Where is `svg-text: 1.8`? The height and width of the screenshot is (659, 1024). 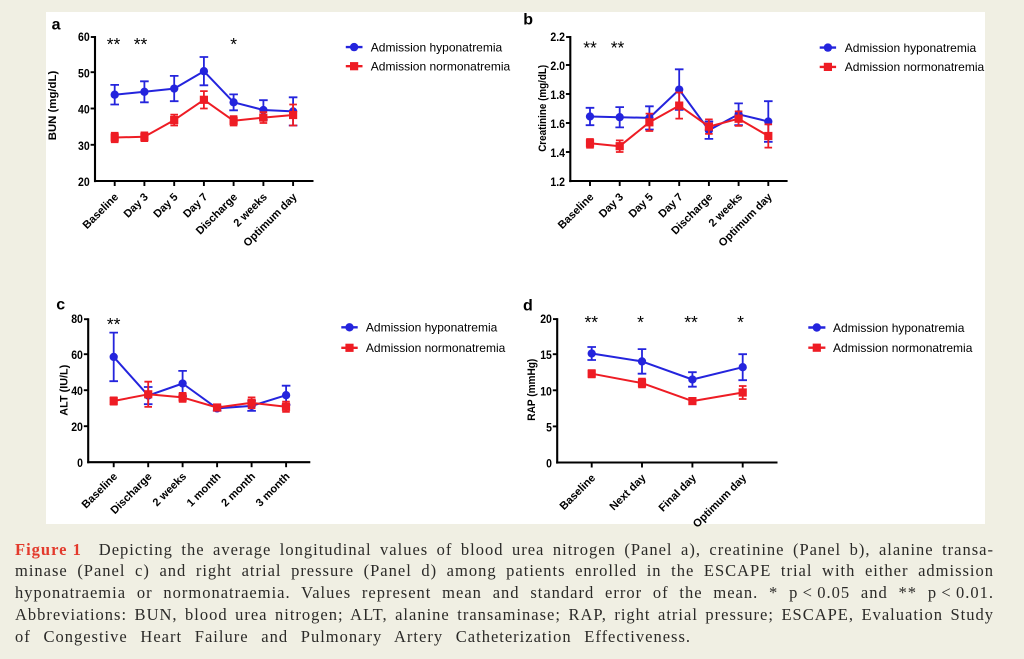
svg-text: 1.8 is located at coordinates (557, 95).